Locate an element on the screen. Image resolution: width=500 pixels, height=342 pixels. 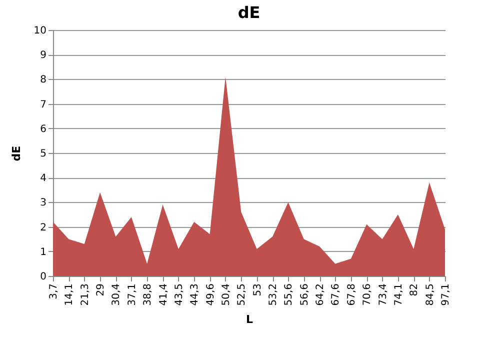
x-tick-label: 14,1 is located at coordinates (70, 295).